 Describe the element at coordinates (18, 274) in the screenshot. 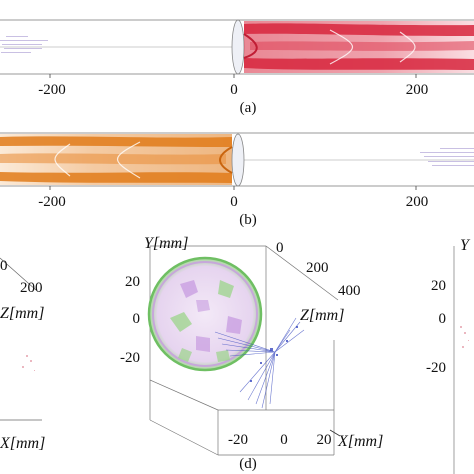

I see `z-axis-line` at that location.